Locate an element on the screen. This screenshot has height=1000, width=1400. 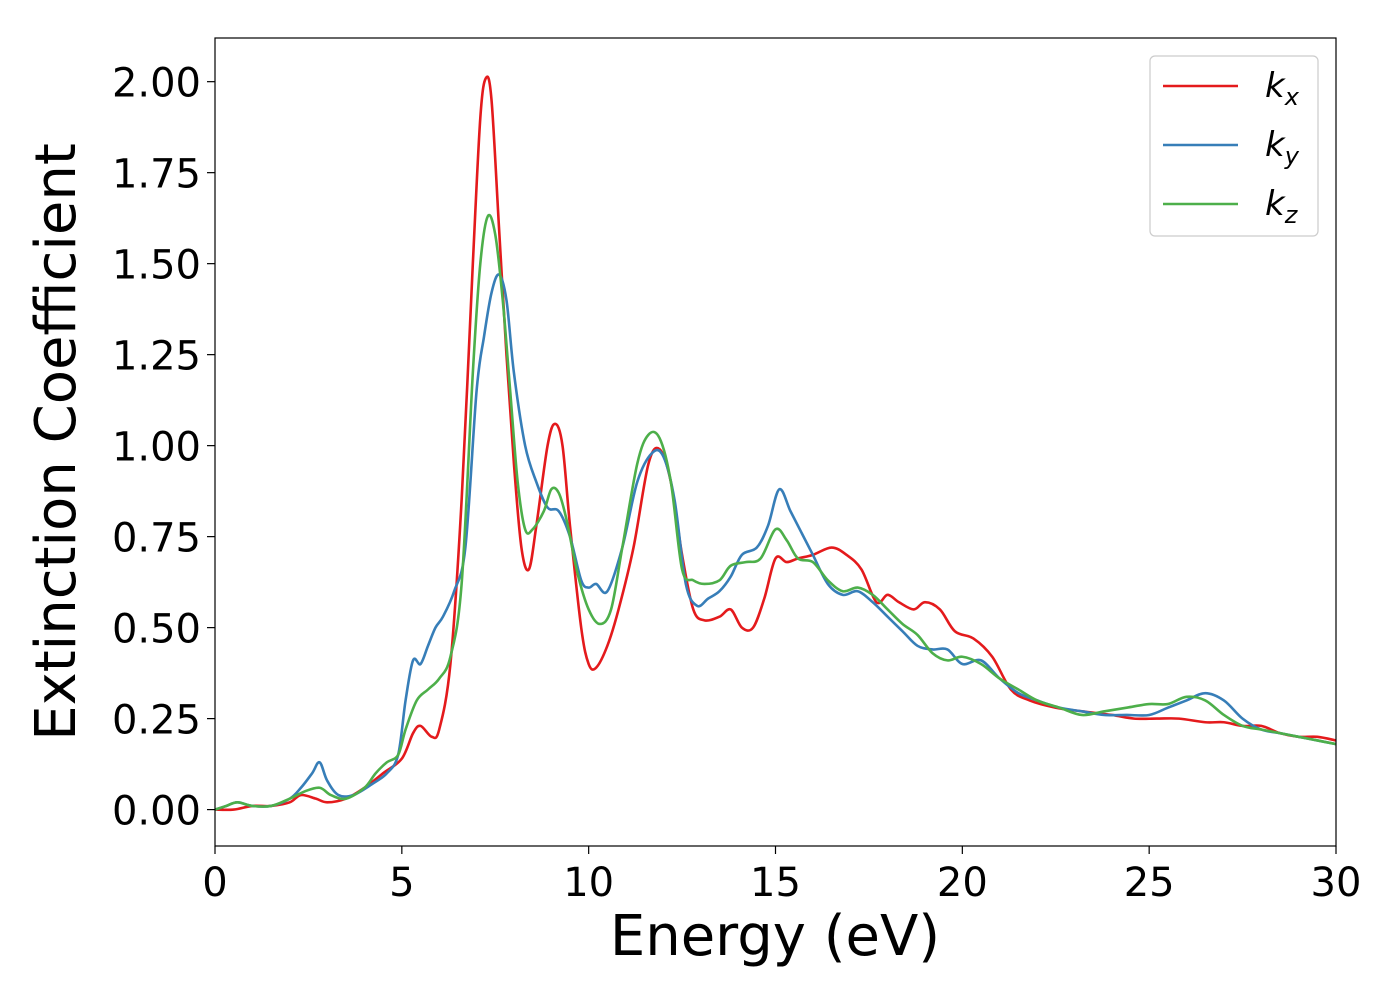
y-tick-label: 0.00 is located at coordinates (156, 812).